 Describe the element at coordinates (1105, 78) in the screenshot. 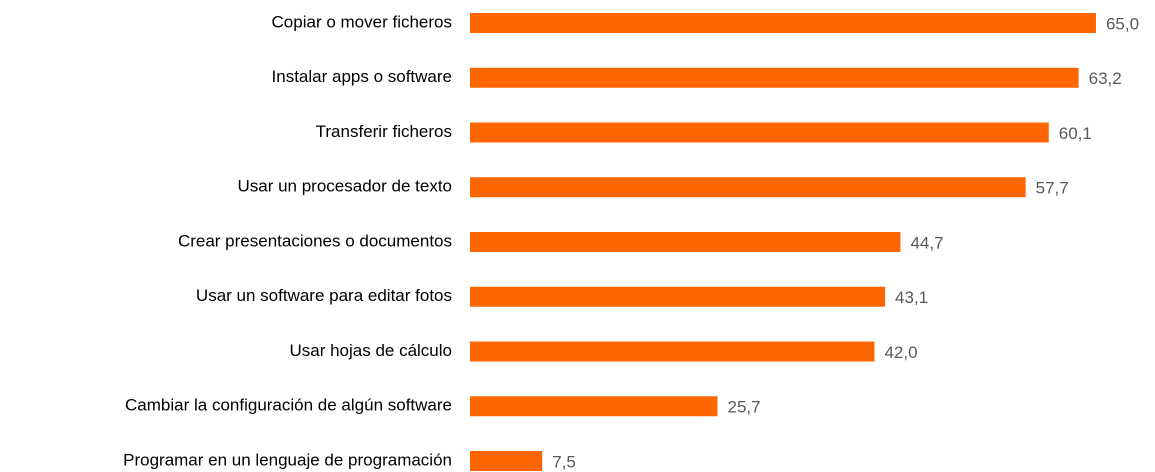

I see `value-label: 63,2` at that location.